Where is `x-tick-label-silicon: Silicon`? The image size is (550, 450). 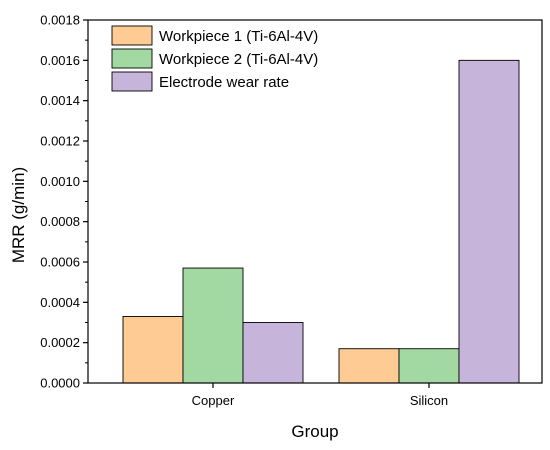
x-tick-label-silicon: Silicon is located at coordinates (429, 400).